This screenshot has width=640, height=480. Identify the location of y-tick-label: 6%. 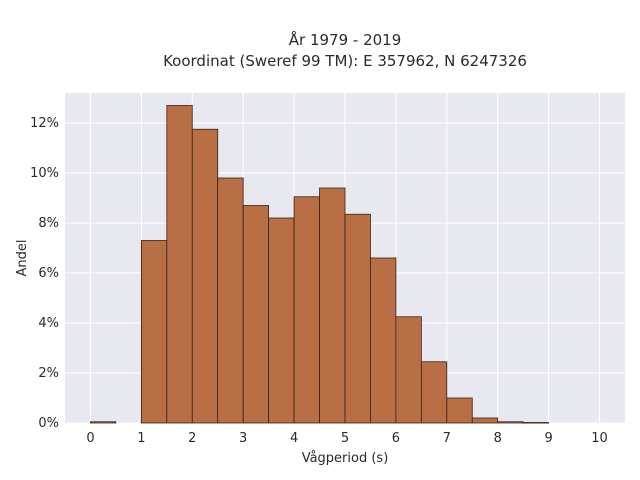
(48, 273).